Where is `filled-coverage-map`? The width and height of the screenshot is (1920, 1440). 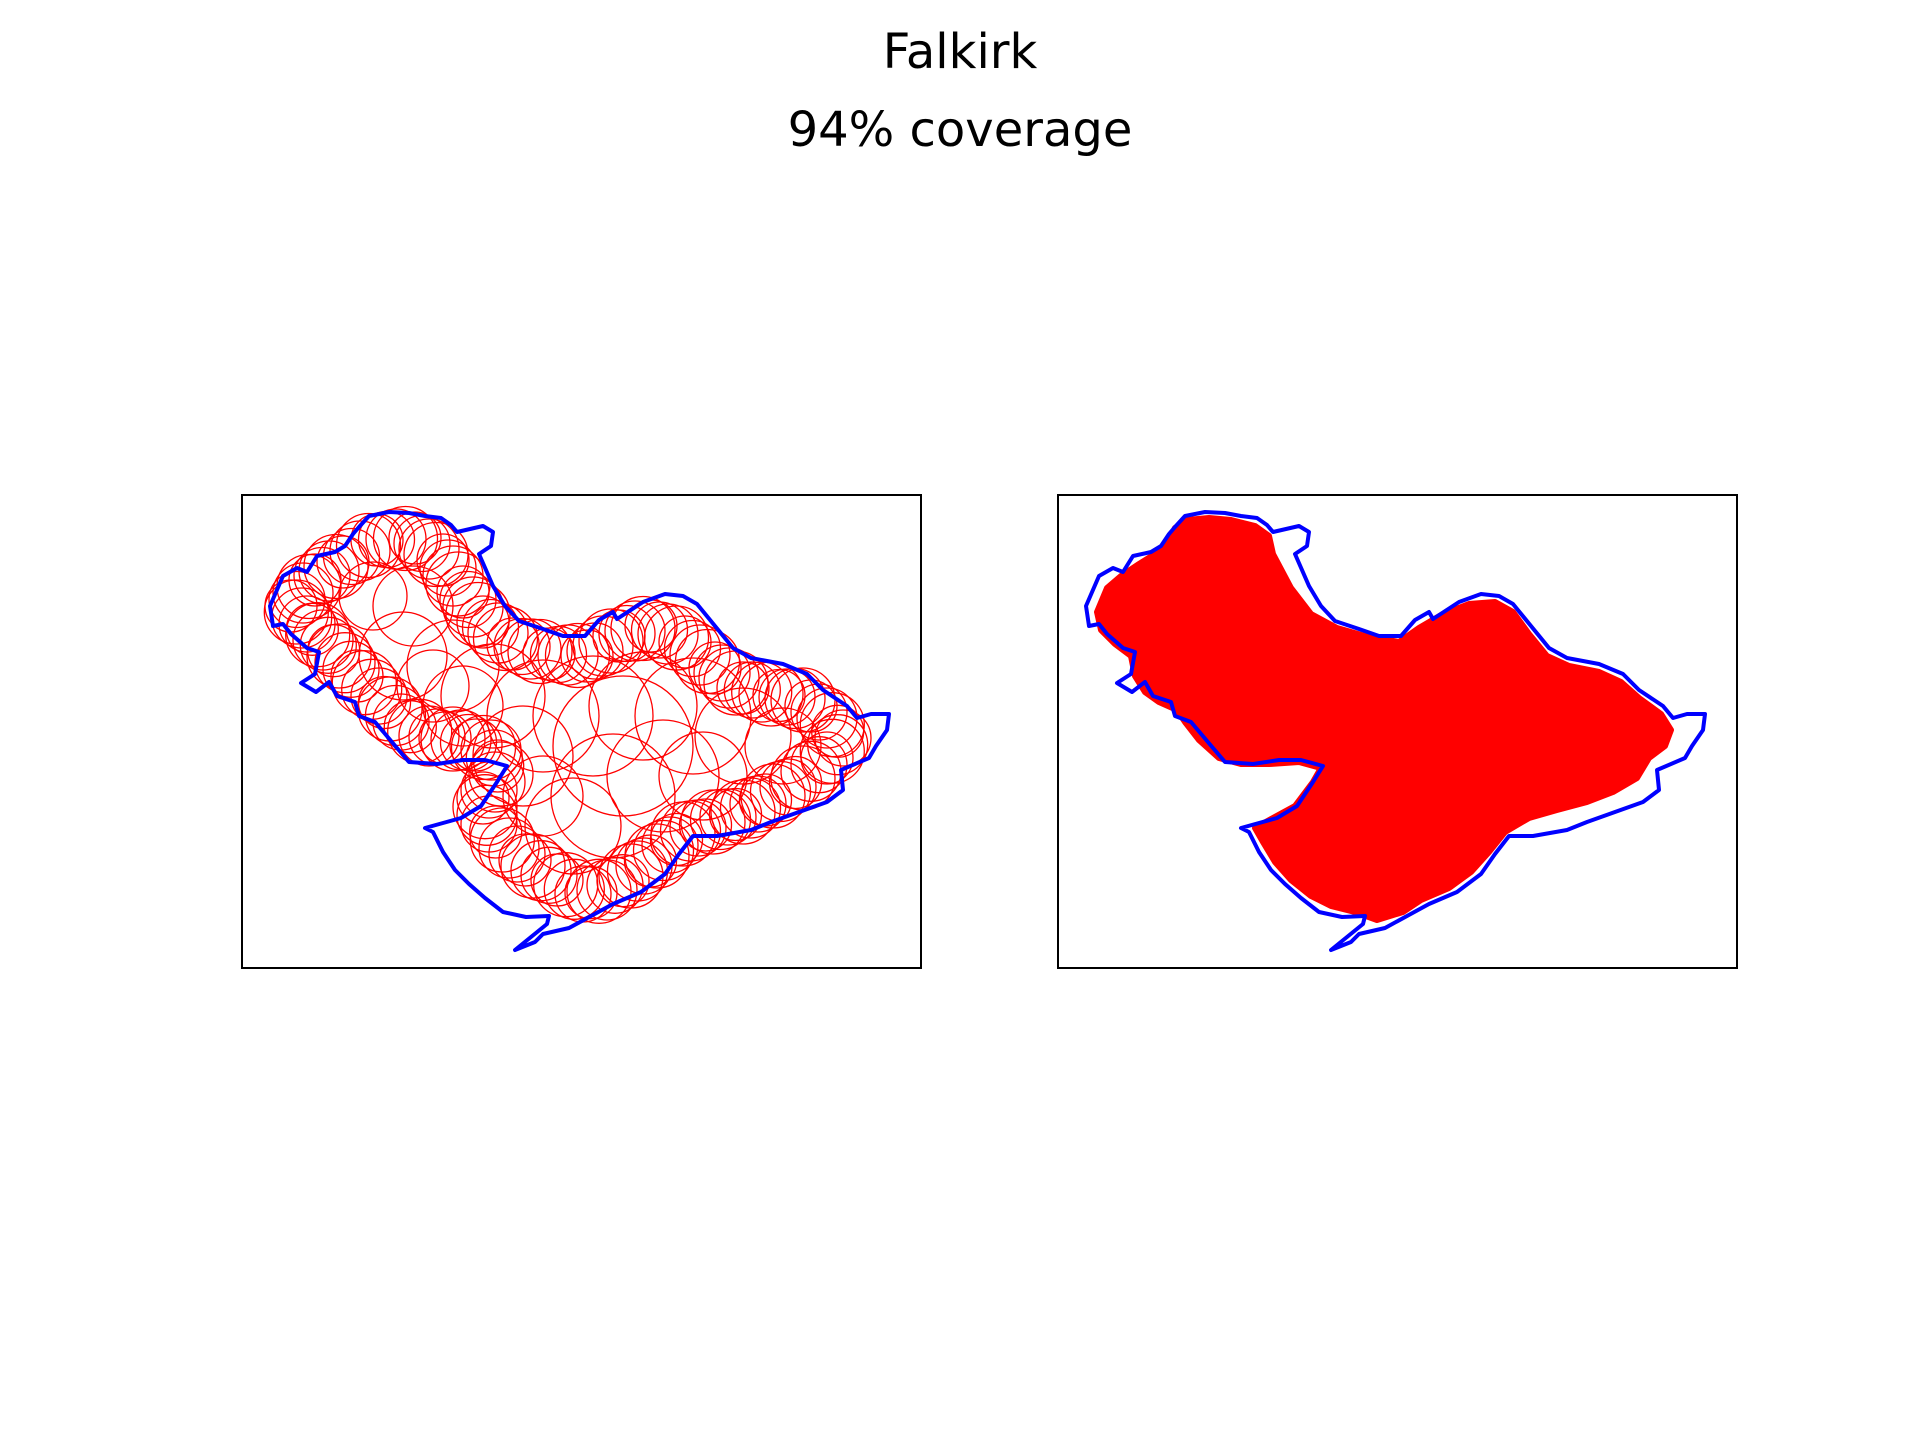 filled-coverage-map is located at coordinates (1395, 731).